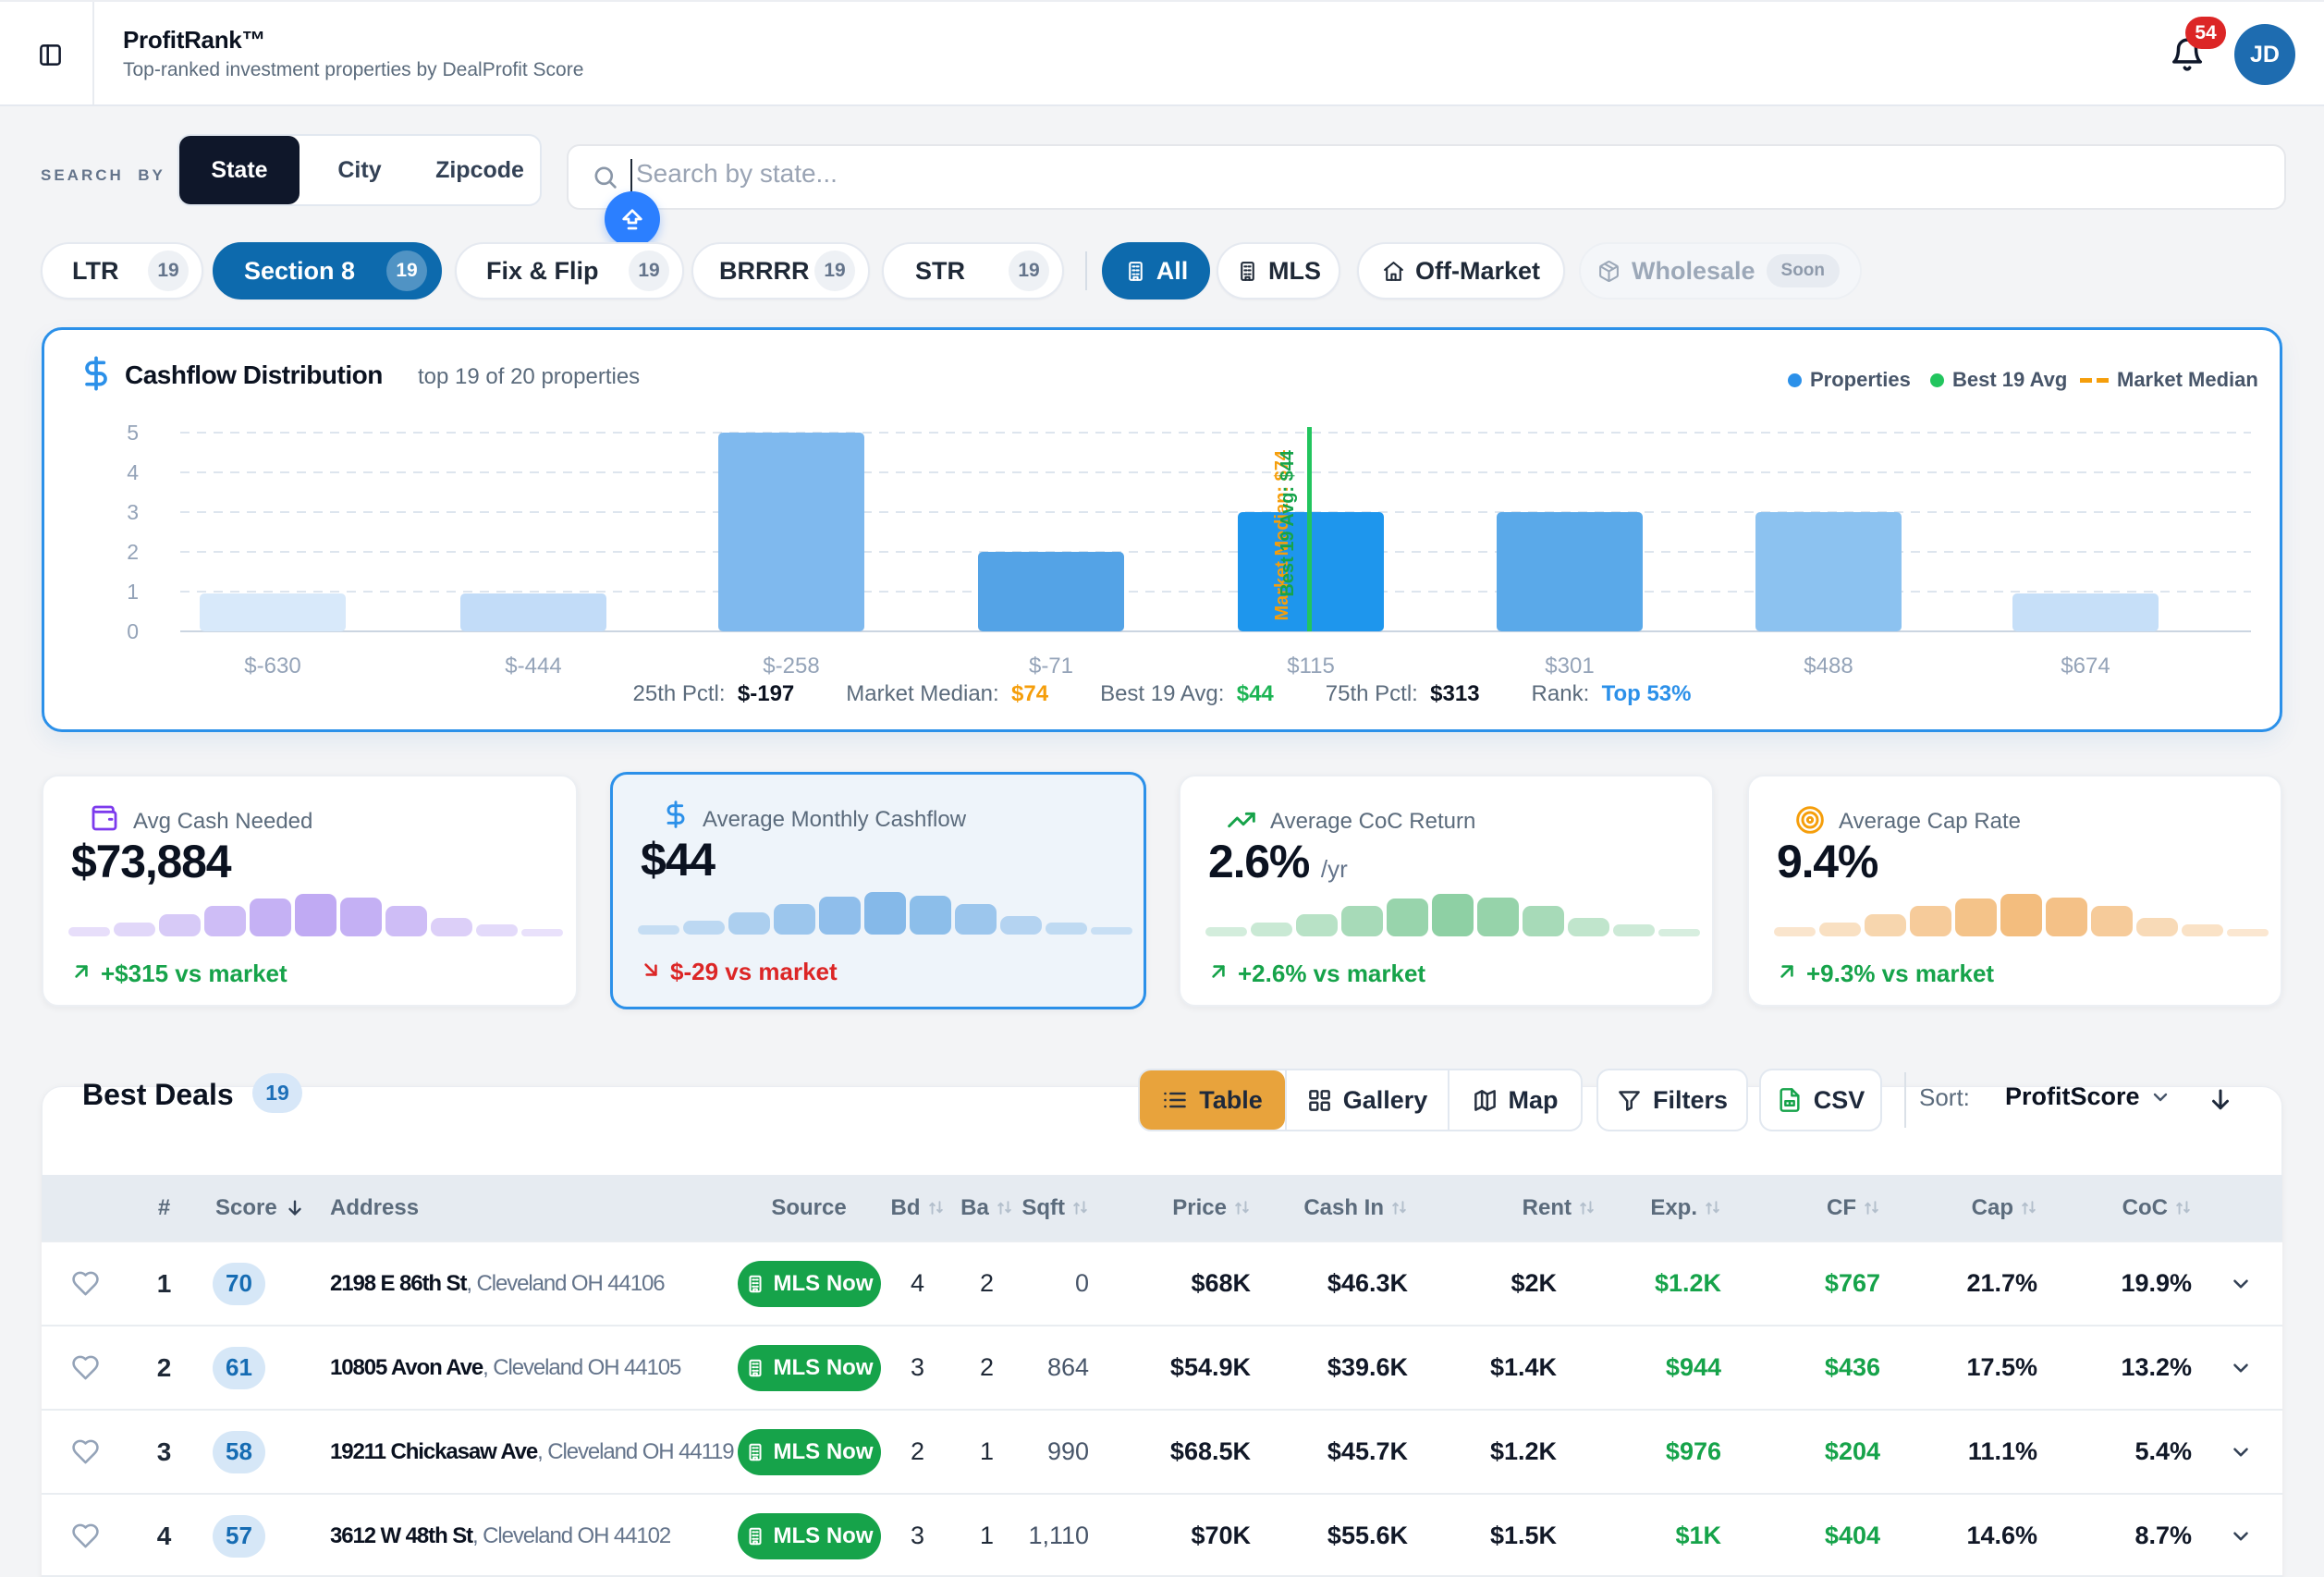 The image size is (2324, 1577). What do you see at coordinates (791, 666) in the screenshot?
I see `svg-text: $-258` at bounding box center [791, 666].